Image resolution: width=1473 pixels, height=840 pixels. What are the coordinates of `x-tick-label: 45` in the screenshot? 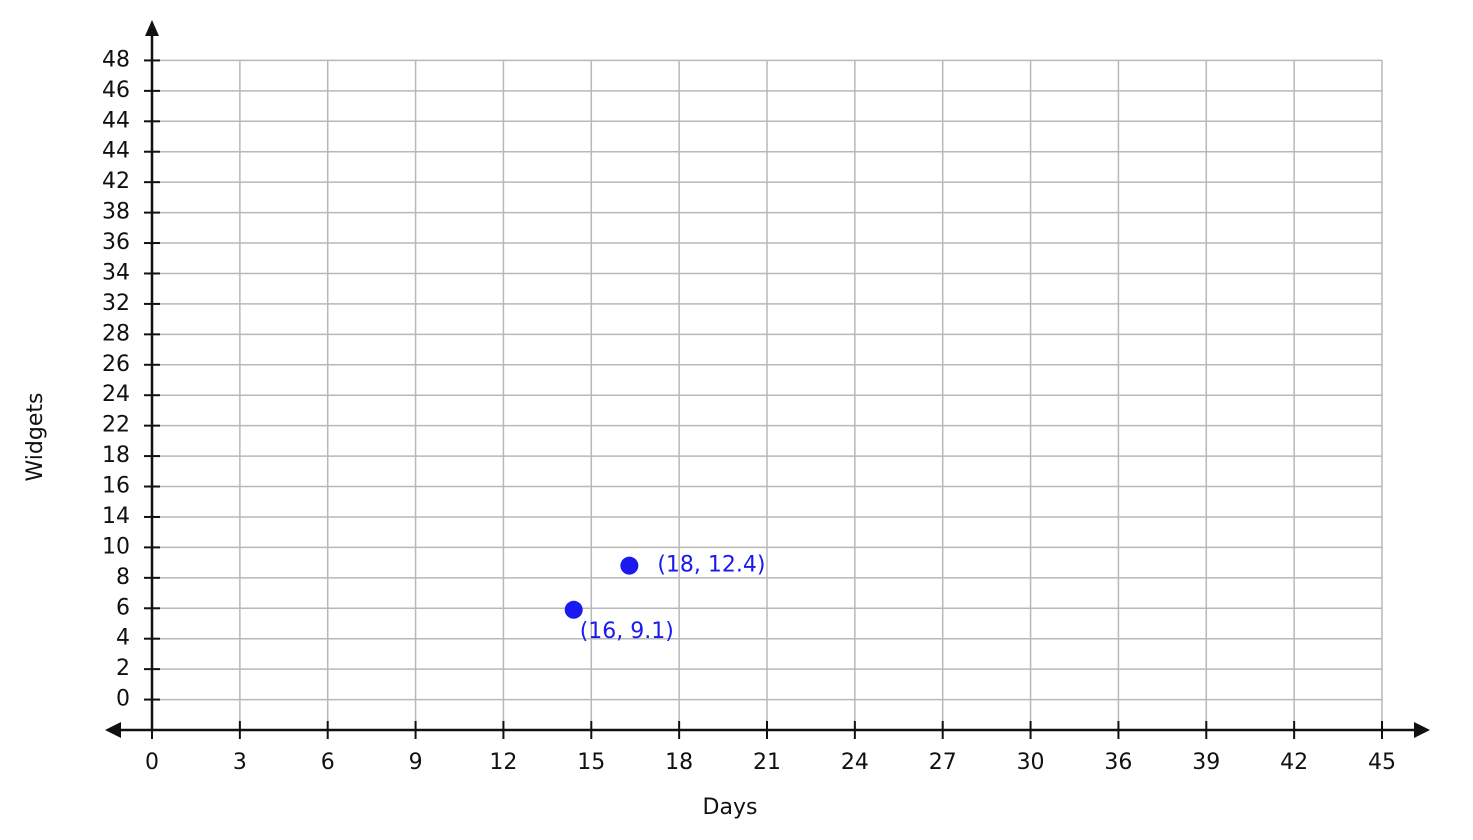 It's located at (1382, 762).